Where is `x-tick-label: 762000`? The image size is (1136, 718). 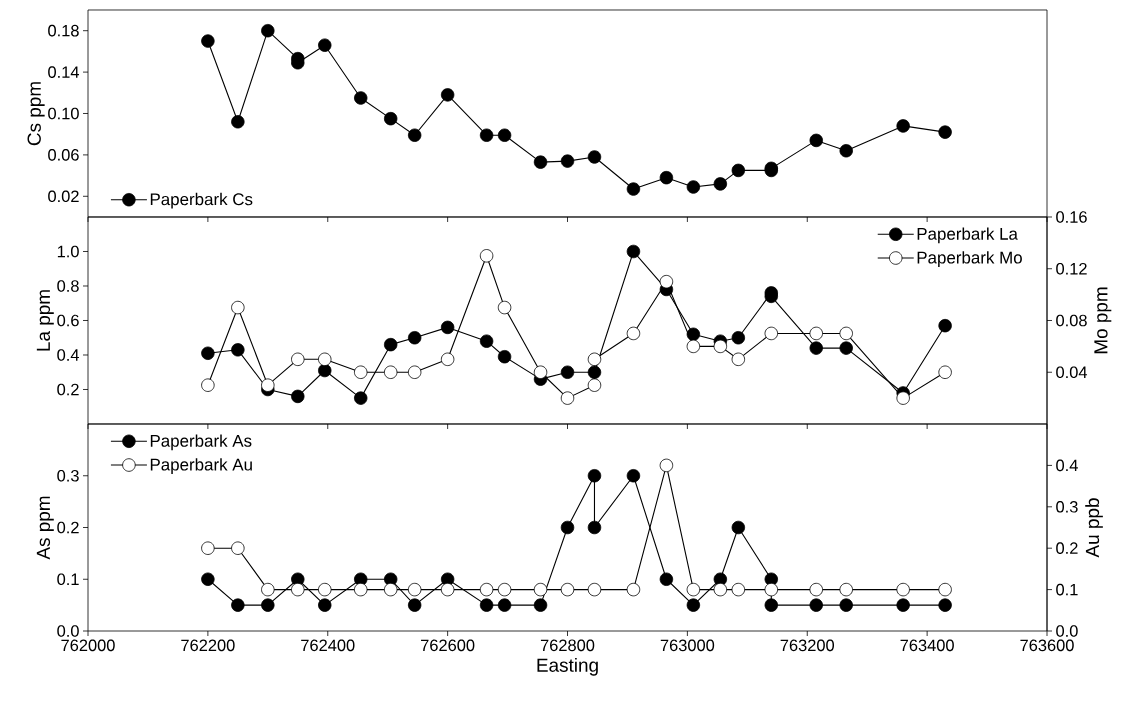
x-tick-label: 762000 is located at coordinates (88, 645).